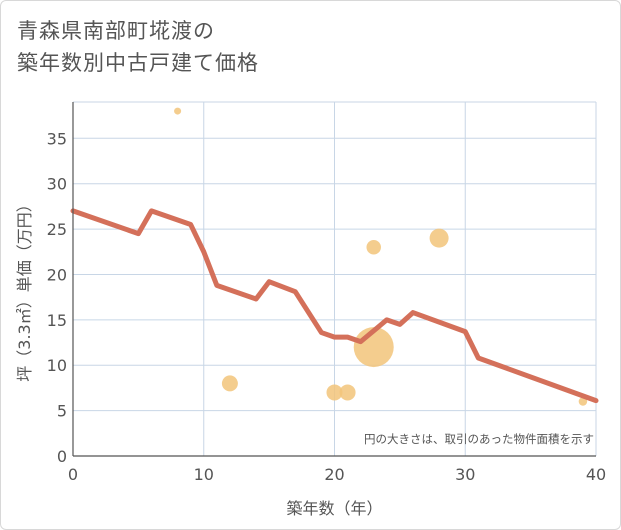  I want to click on y-tick-label: 35, so click(57, 138).